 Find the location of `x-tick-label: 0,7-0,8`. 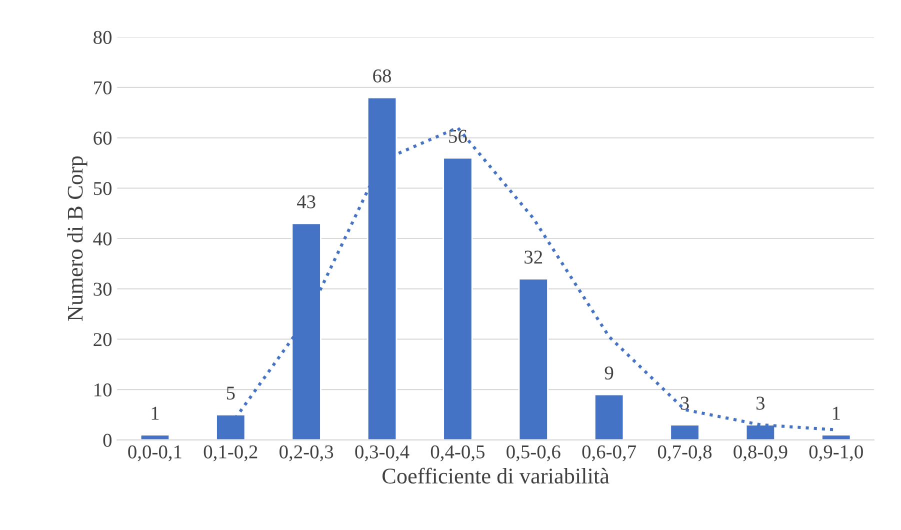

x-tick-label: 0,7-0,8 is located at coordinates (685, 453).